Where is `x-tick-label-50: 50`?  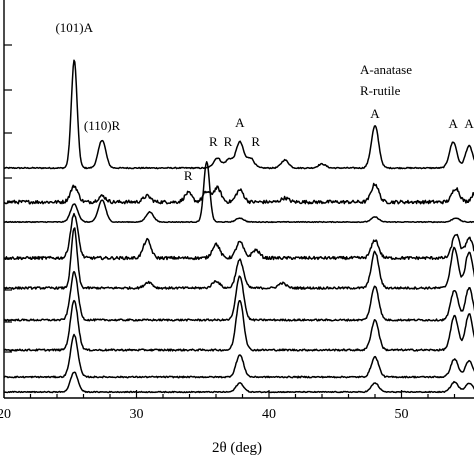 x-tick-label-50: 50 is located at coordinates (402, 414).